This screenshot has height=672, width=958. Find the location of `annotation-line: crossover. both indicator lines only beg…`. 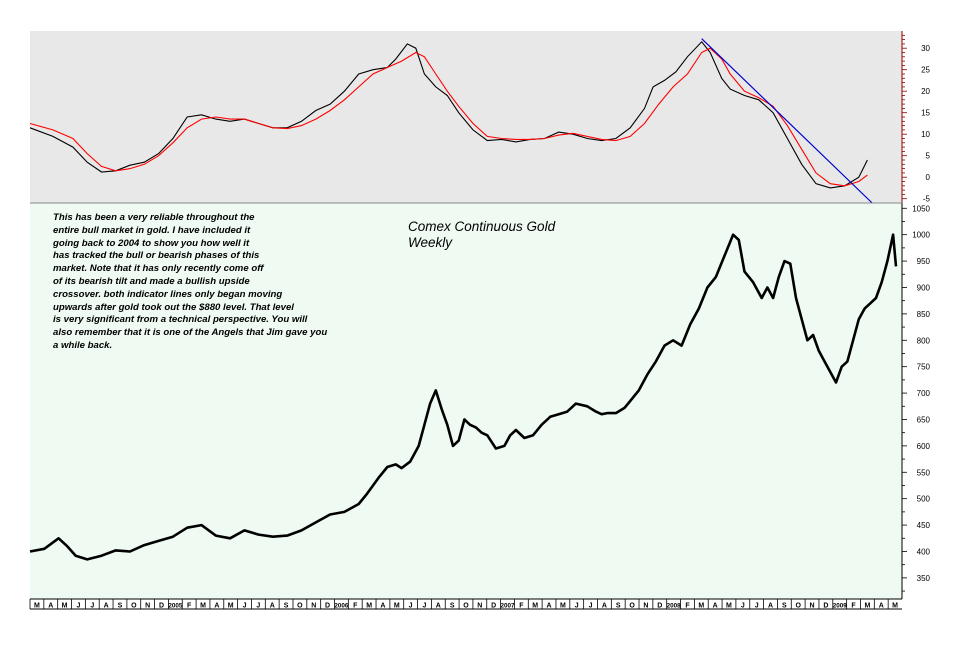

annotation-line: crossover. both indicator lines only beg… is located at coordinates (168, 294).